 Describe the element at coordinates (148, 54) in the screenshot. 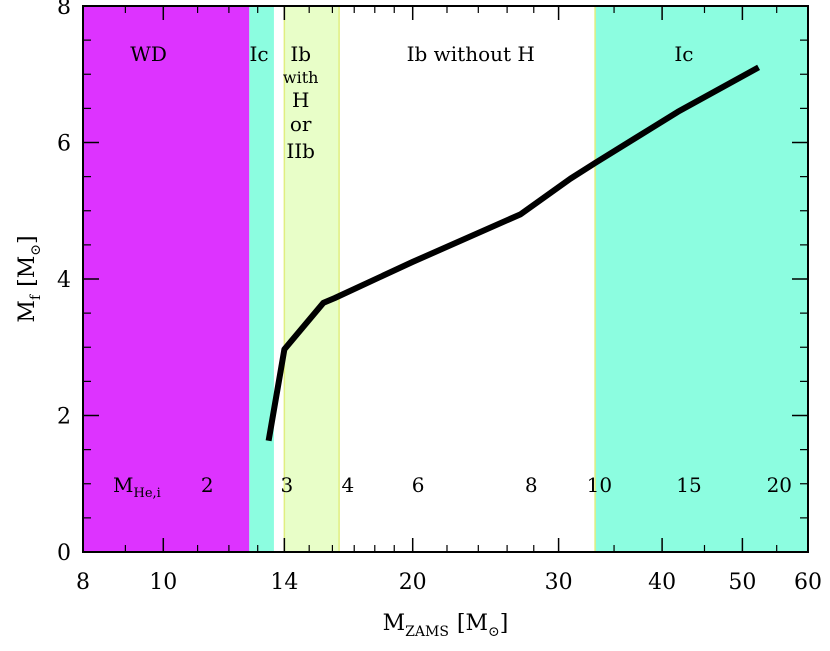

I see `region-label-0: WD` at that location.